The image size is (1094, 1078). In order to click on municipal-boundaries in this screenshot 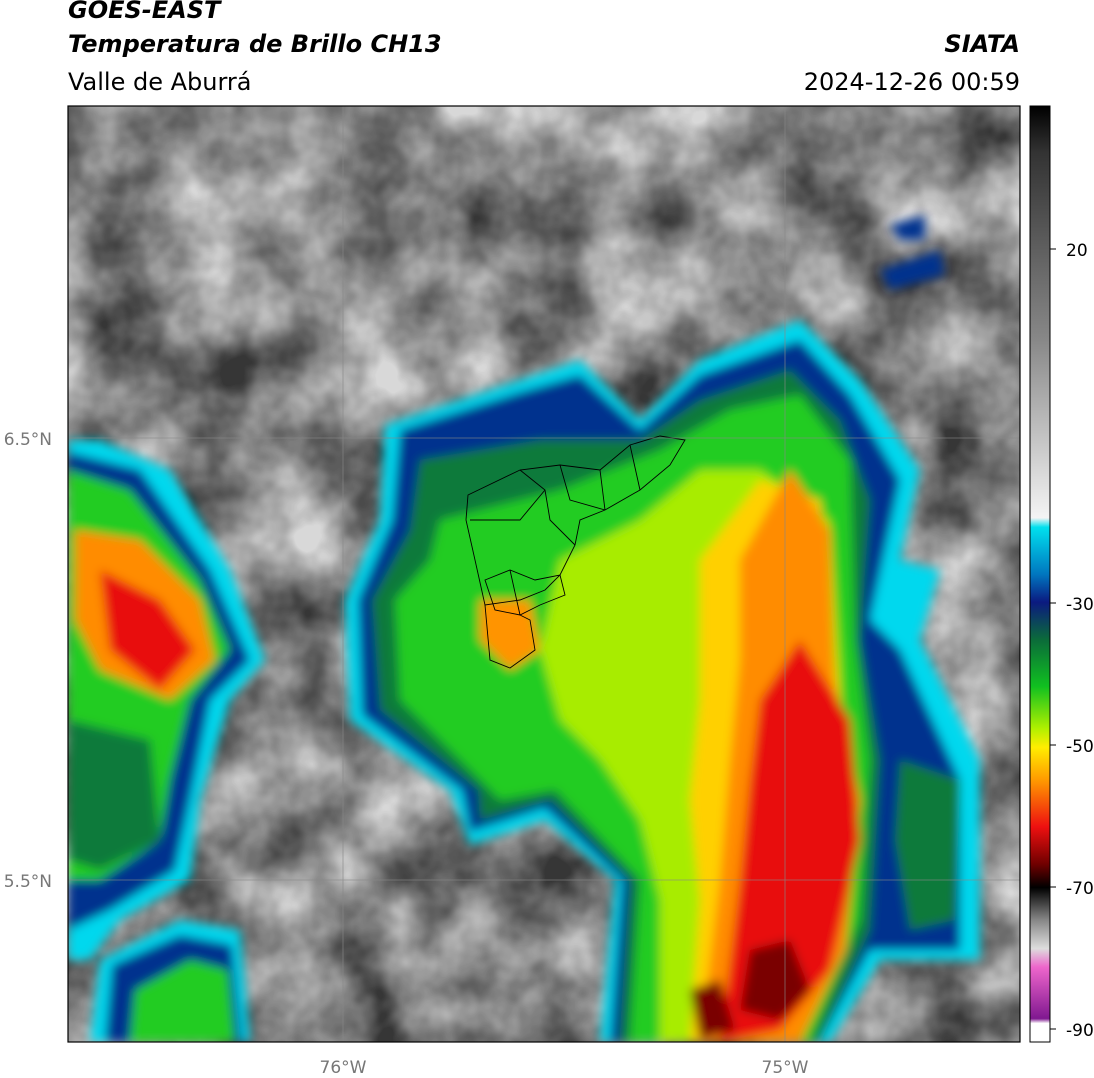, I will do `click(575, 552)`.